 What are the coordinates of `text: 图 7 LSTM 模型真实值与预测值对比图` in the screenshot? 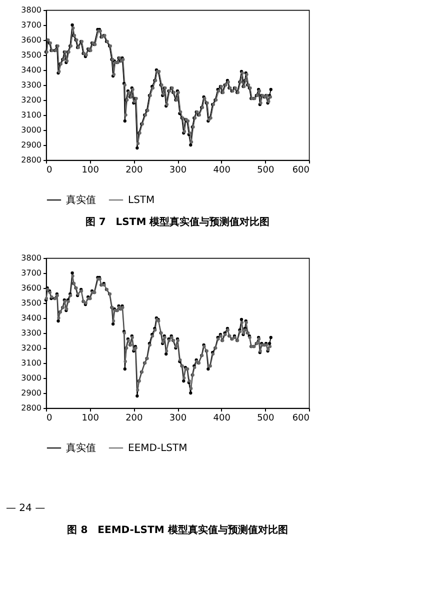 It's located at (177, 222).